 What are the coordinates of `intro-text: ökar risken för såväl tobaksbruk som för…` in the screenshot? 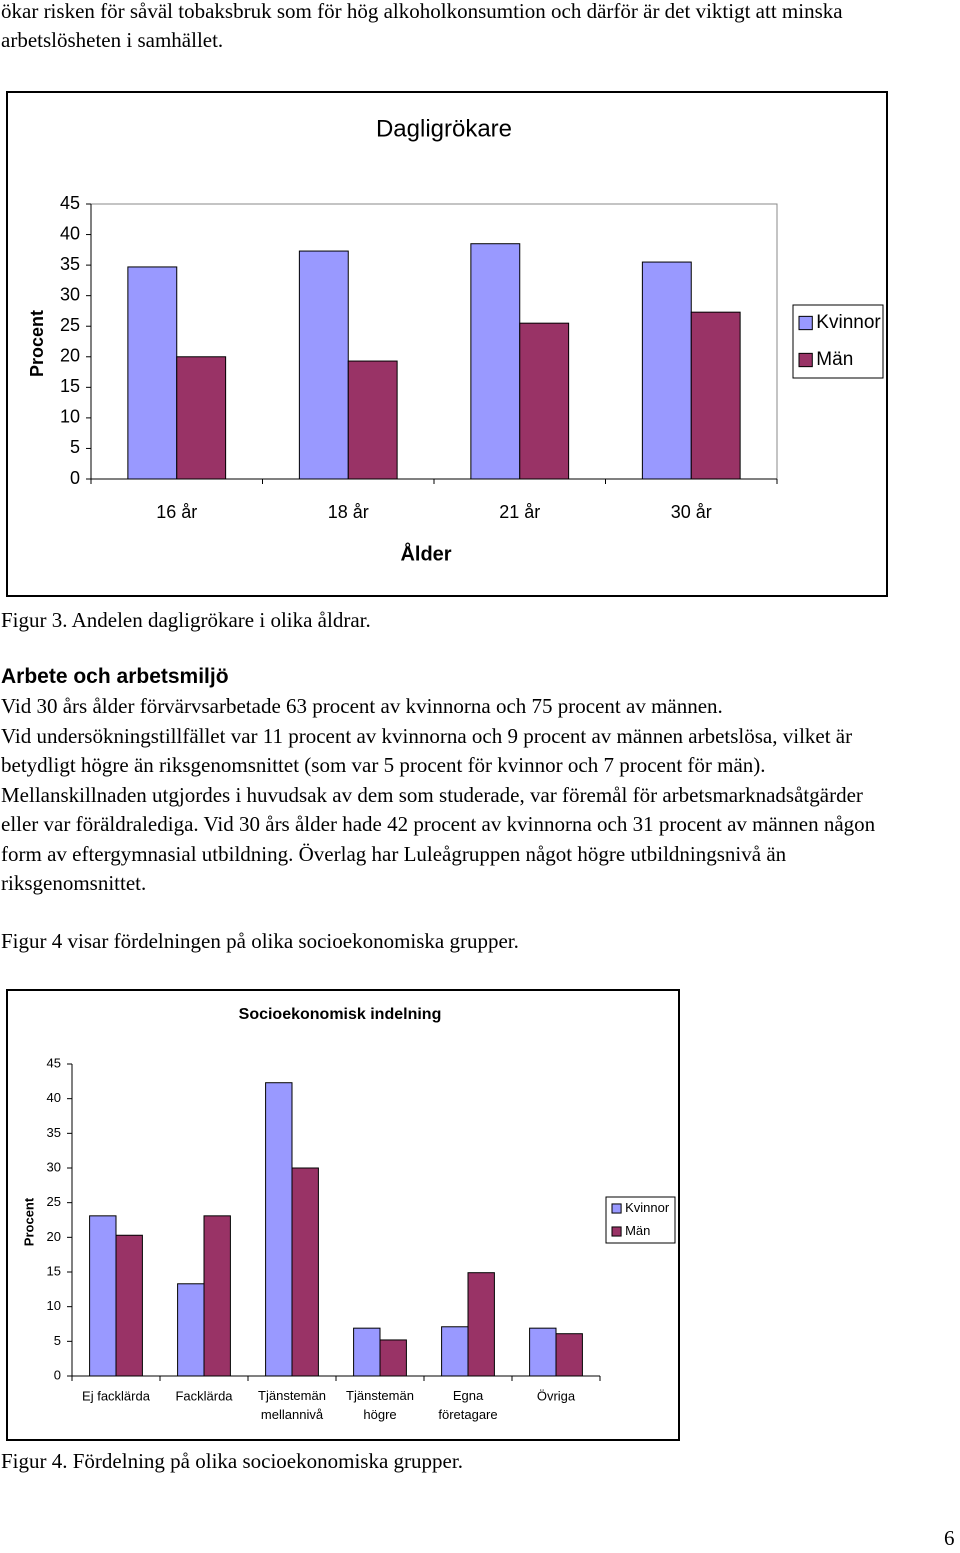 It's located at (422, 26).